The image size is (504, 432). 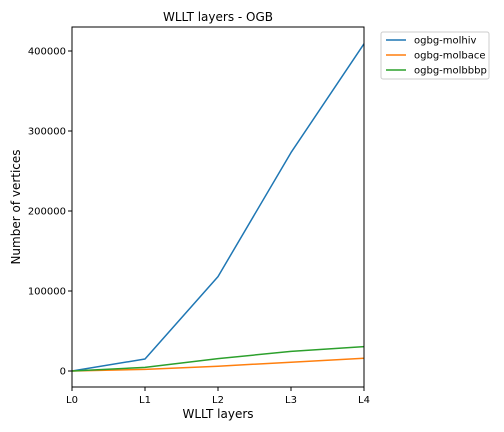 I want to click on legend-label-ogbg-molbace: ogbg-molbace, so click(x=450, y=56).